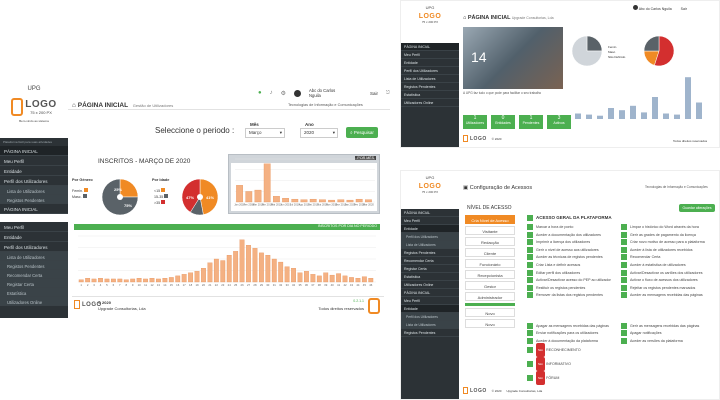 The image size is (720, 400). Describe the element at coordinates (490, 219) in the screenshot. I see `create-level-button: Cria Nível de Acesso` at that location.